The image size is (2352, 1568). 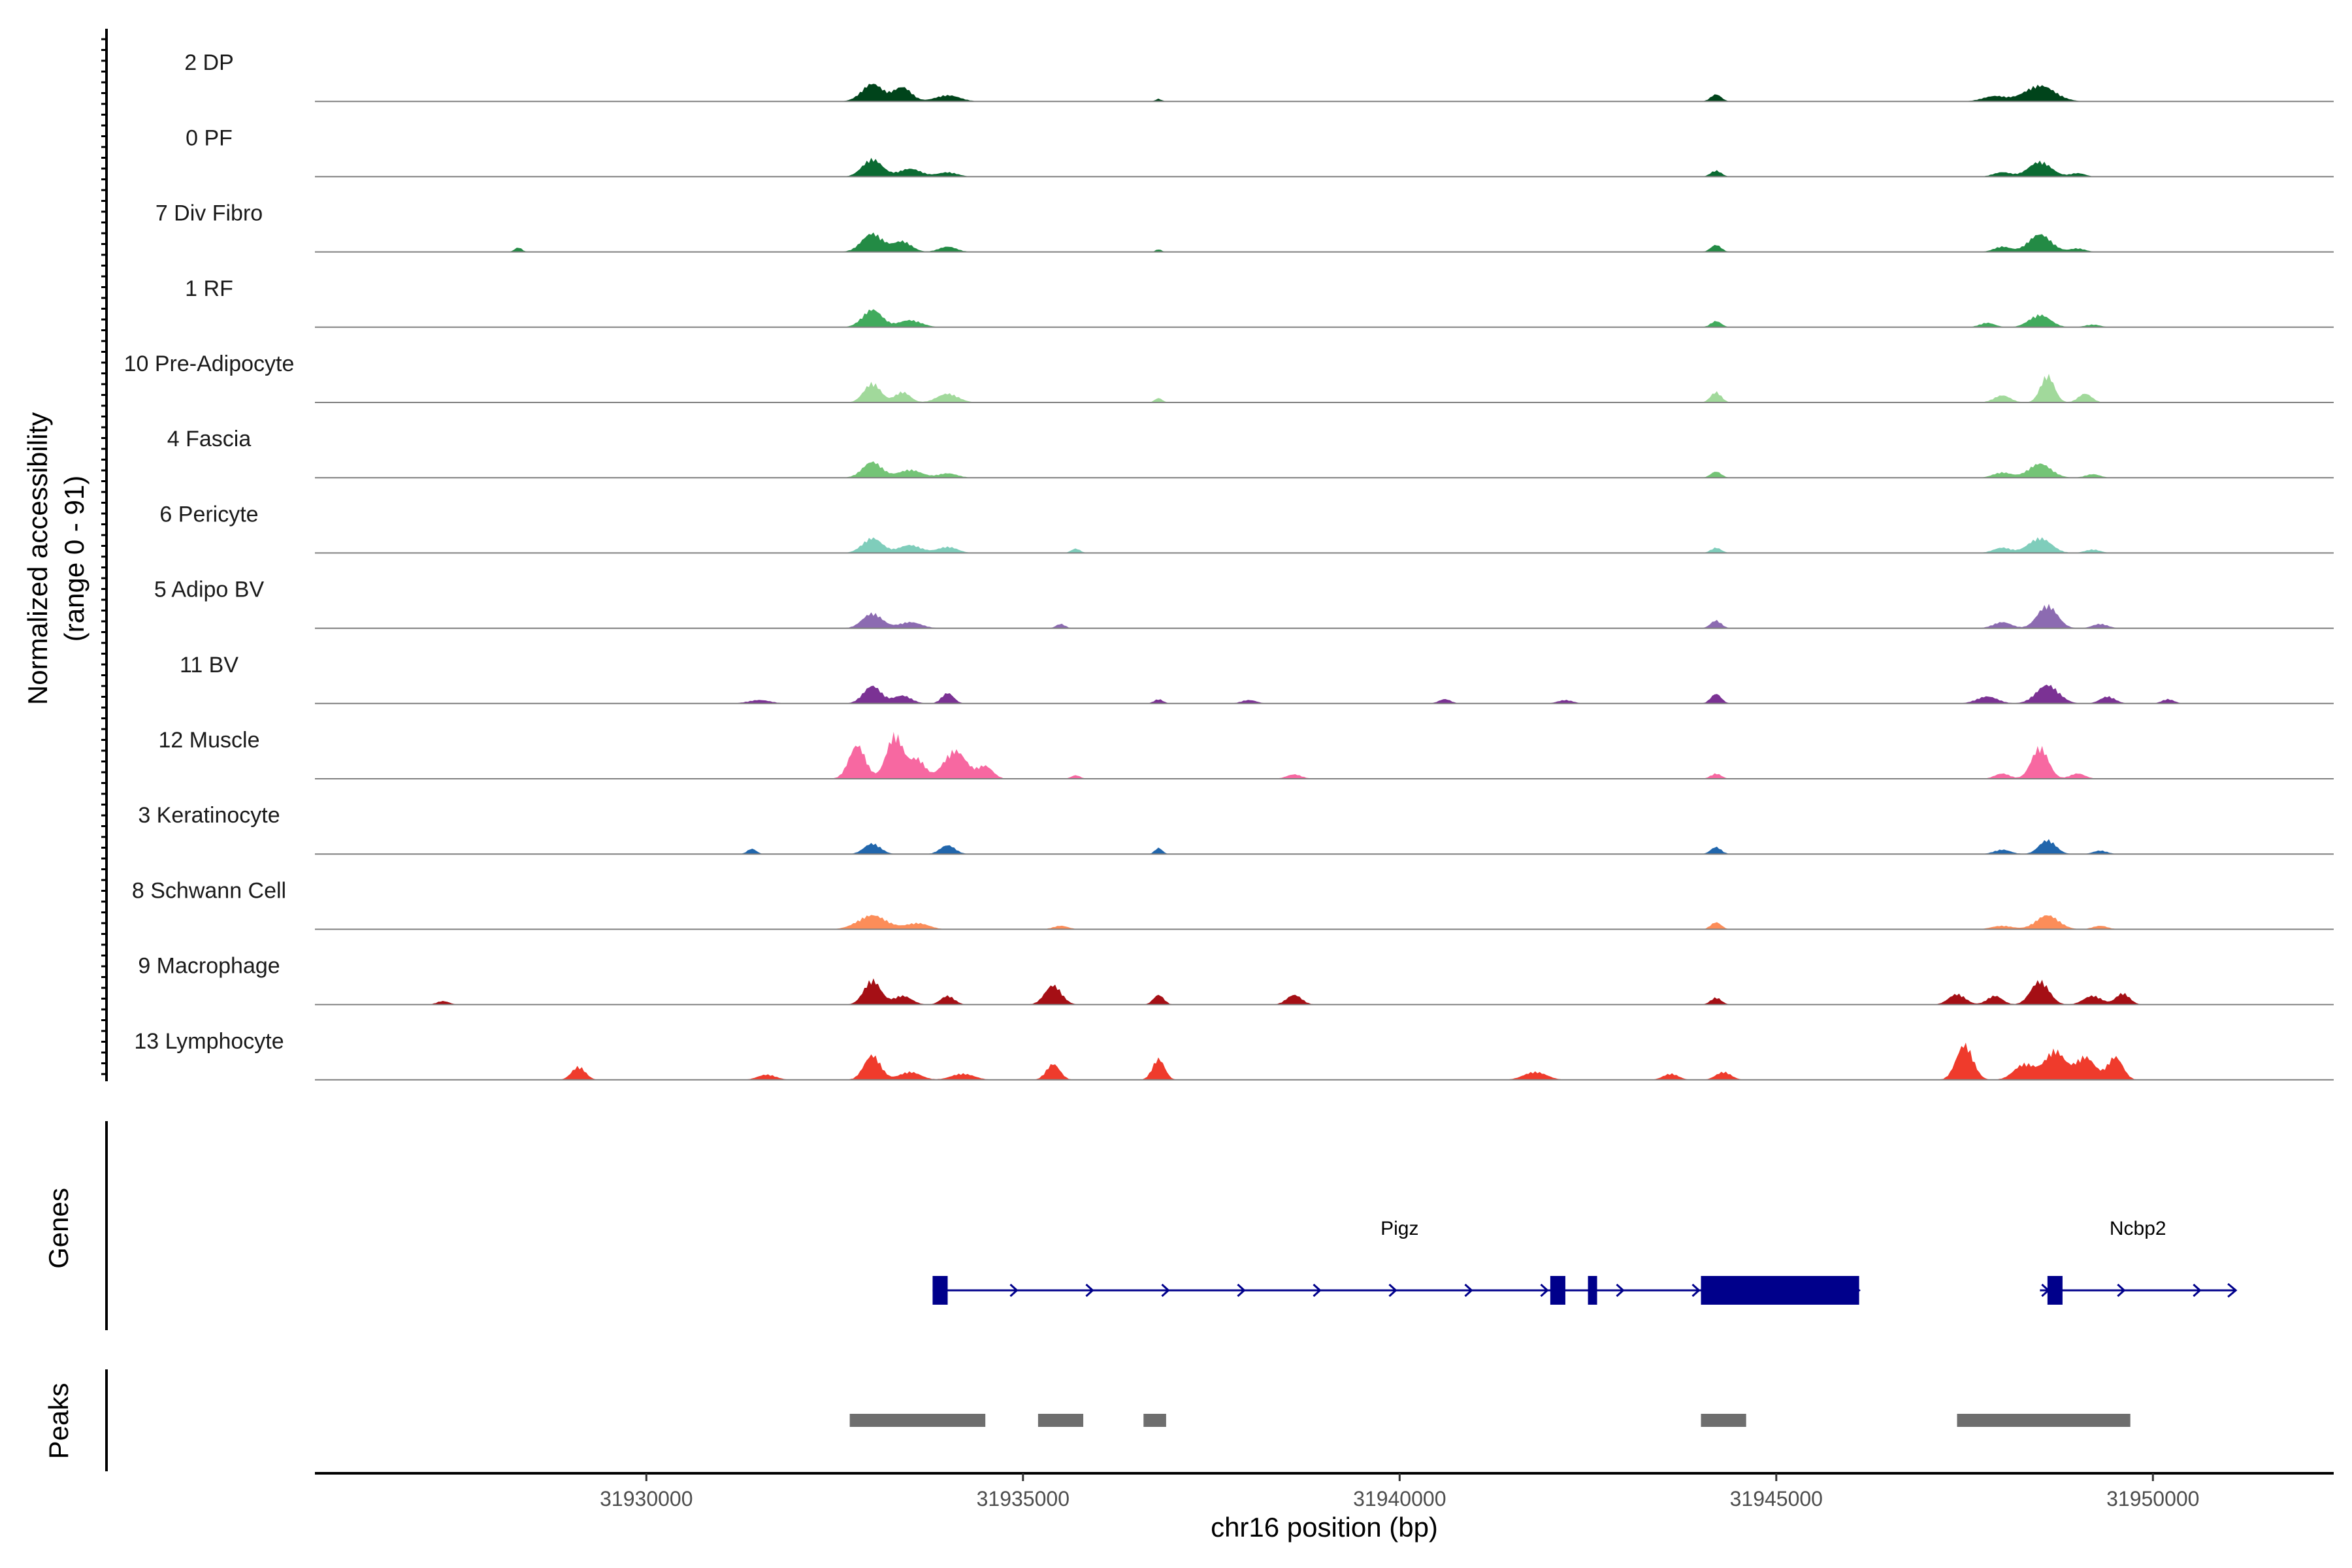 What do you see at coordinates (209, 288) in the screenshot?
I see `track-label: 1 RF` at bounding box center [209, 288].